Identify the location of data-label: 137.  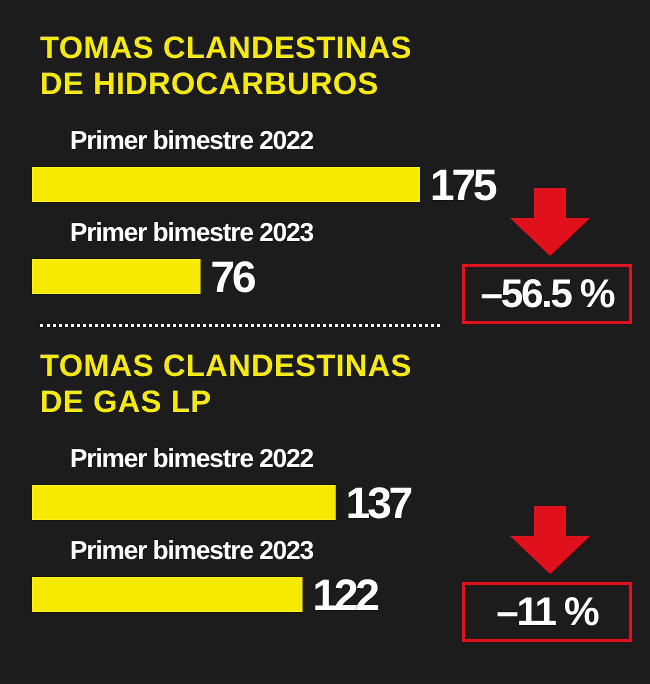
(379, 503).